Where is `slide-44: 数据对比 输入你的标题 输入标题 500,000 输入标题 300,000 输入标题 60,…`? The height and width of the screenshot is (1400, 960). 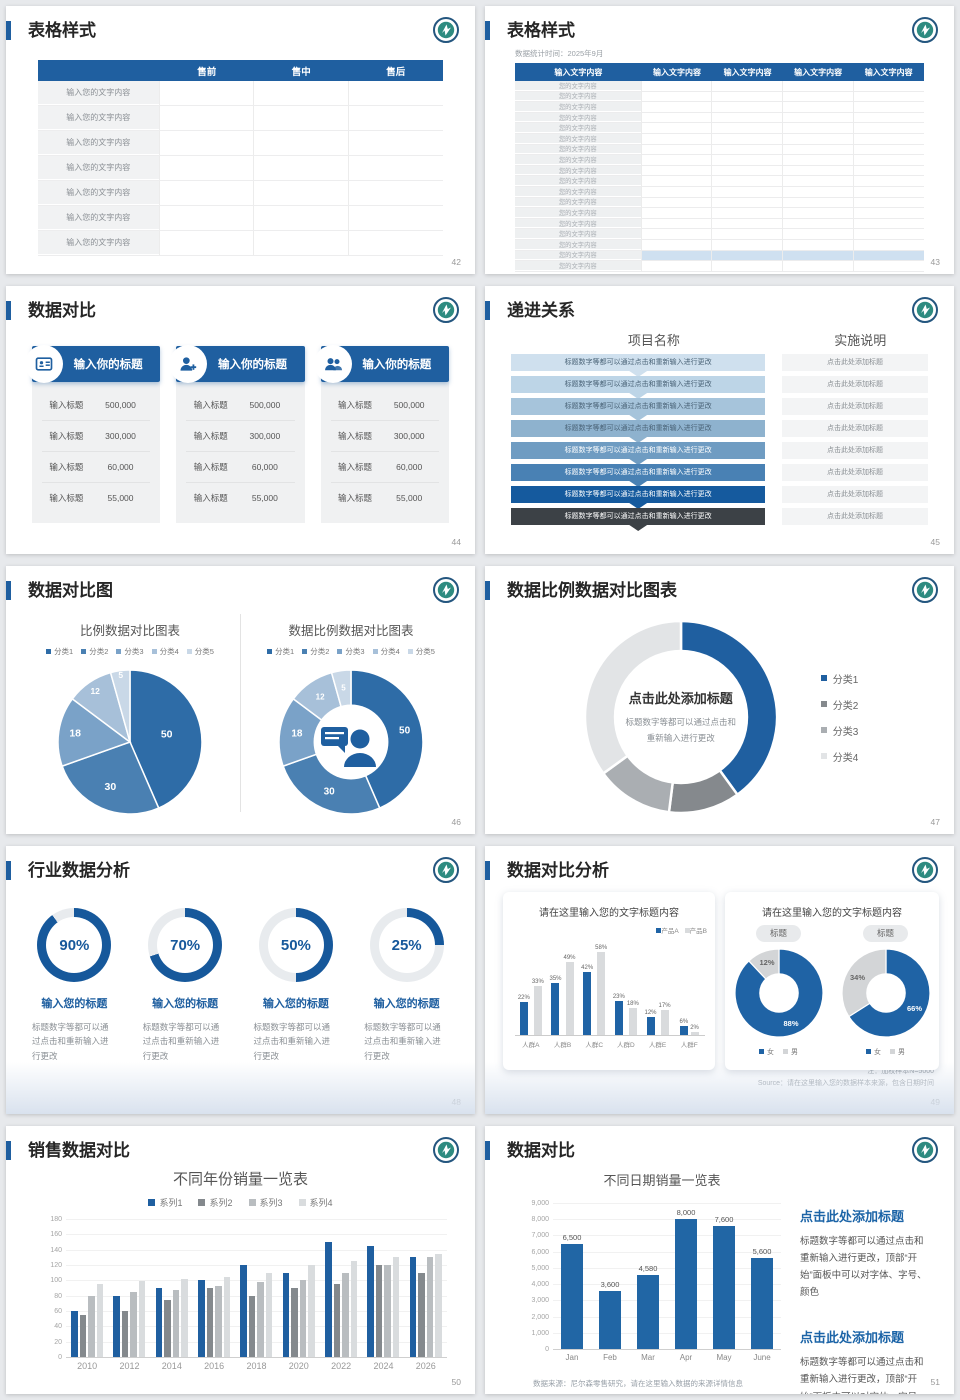 slide-44: 数据对比 输入你的标题 输入标题 500,000 输入标题 300,000 输入标题 60,… is located at coordinates (240, 420).